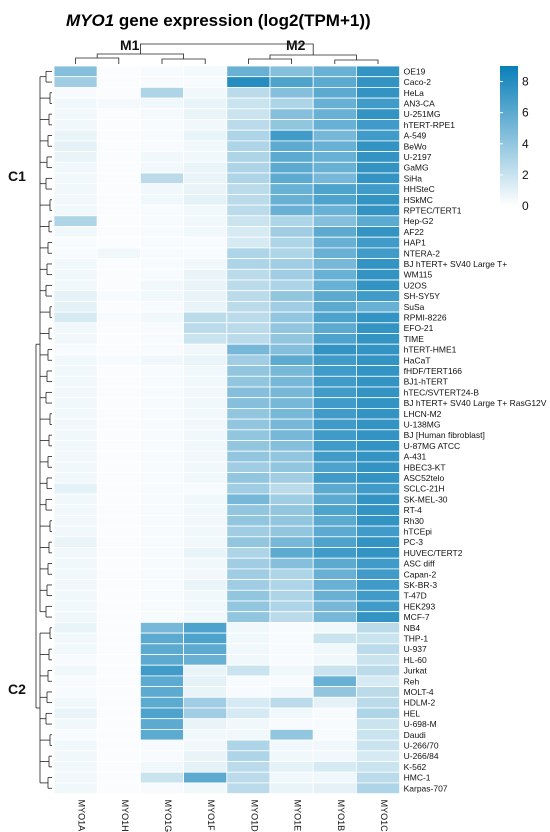  What do you see at coordinates (419, 692) in the screenshot?
I see `row-label: MOLT-4` at bounding box center [419, 692].